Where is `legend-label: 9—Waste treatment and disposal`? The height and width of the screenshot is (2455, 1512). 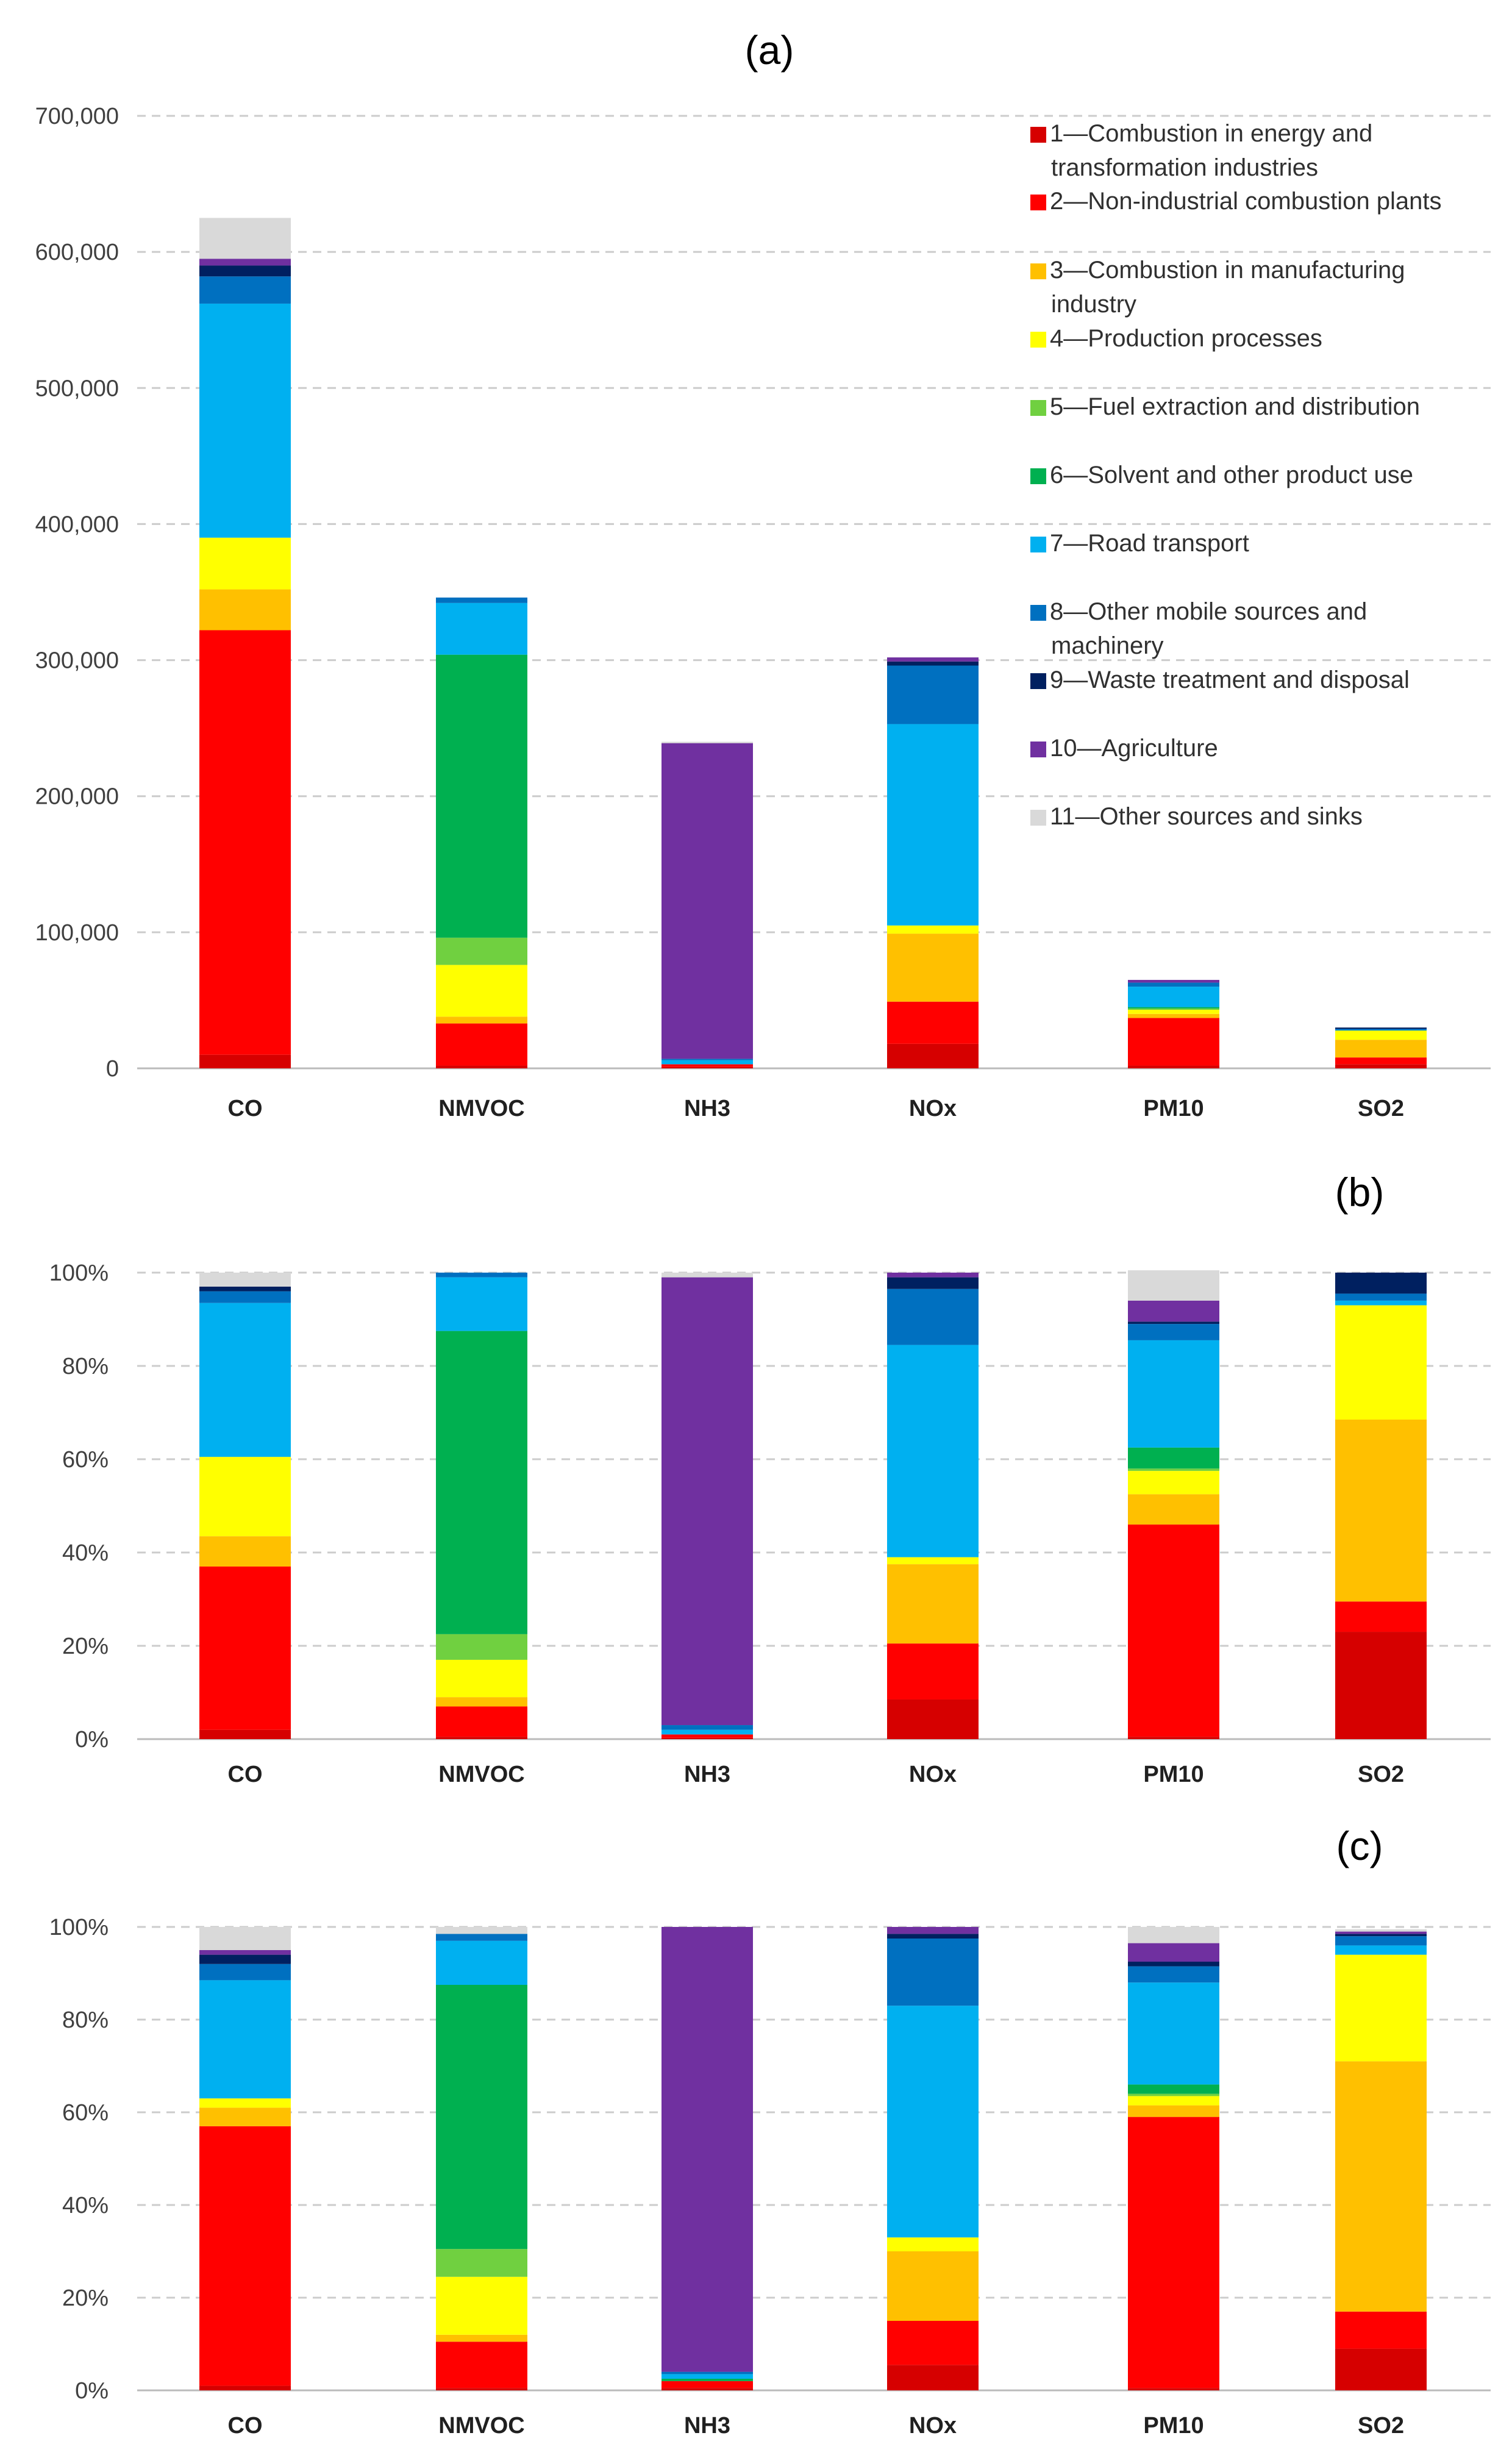 legend-label: 9—Waste treatment and disposal is located at coordinates (1230, 680).